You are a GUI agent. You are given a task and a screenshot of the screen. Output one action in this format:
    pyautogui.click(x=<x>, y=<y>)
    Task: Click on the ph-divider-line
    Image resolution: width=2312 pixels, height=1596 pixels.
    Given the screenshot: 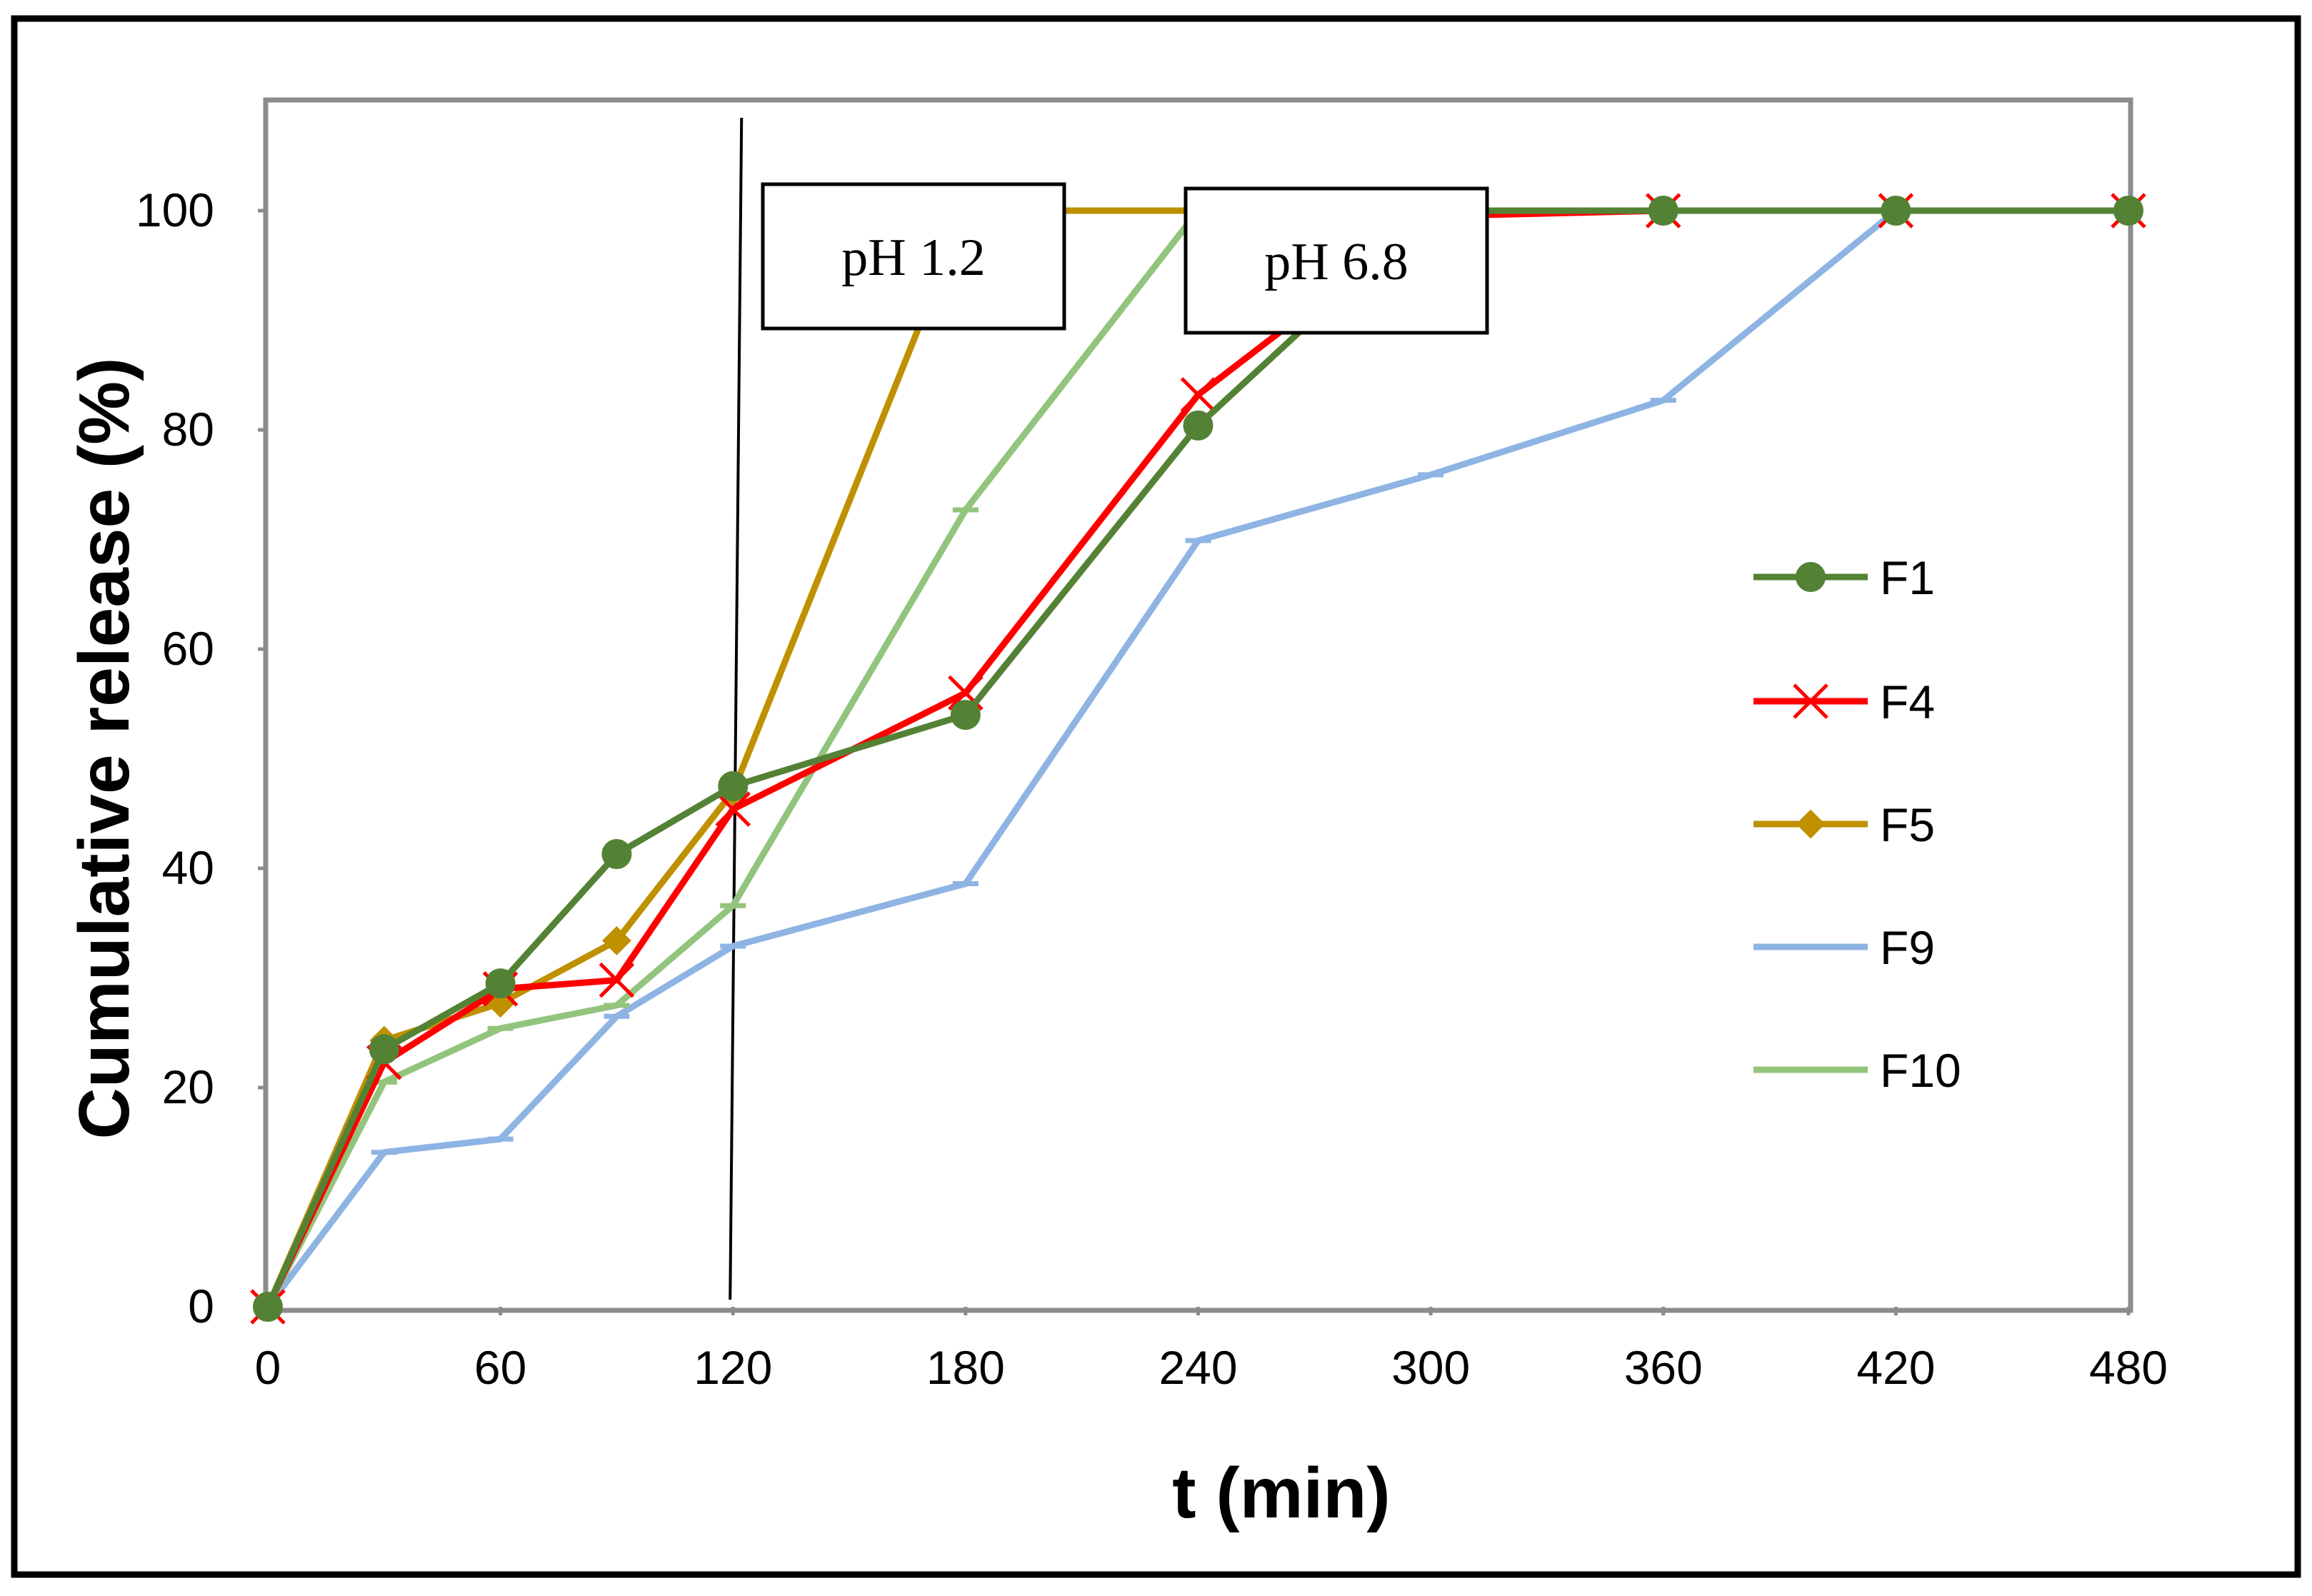 What is the action you would take?
    pyautogui.click(x=737, y=708)
    